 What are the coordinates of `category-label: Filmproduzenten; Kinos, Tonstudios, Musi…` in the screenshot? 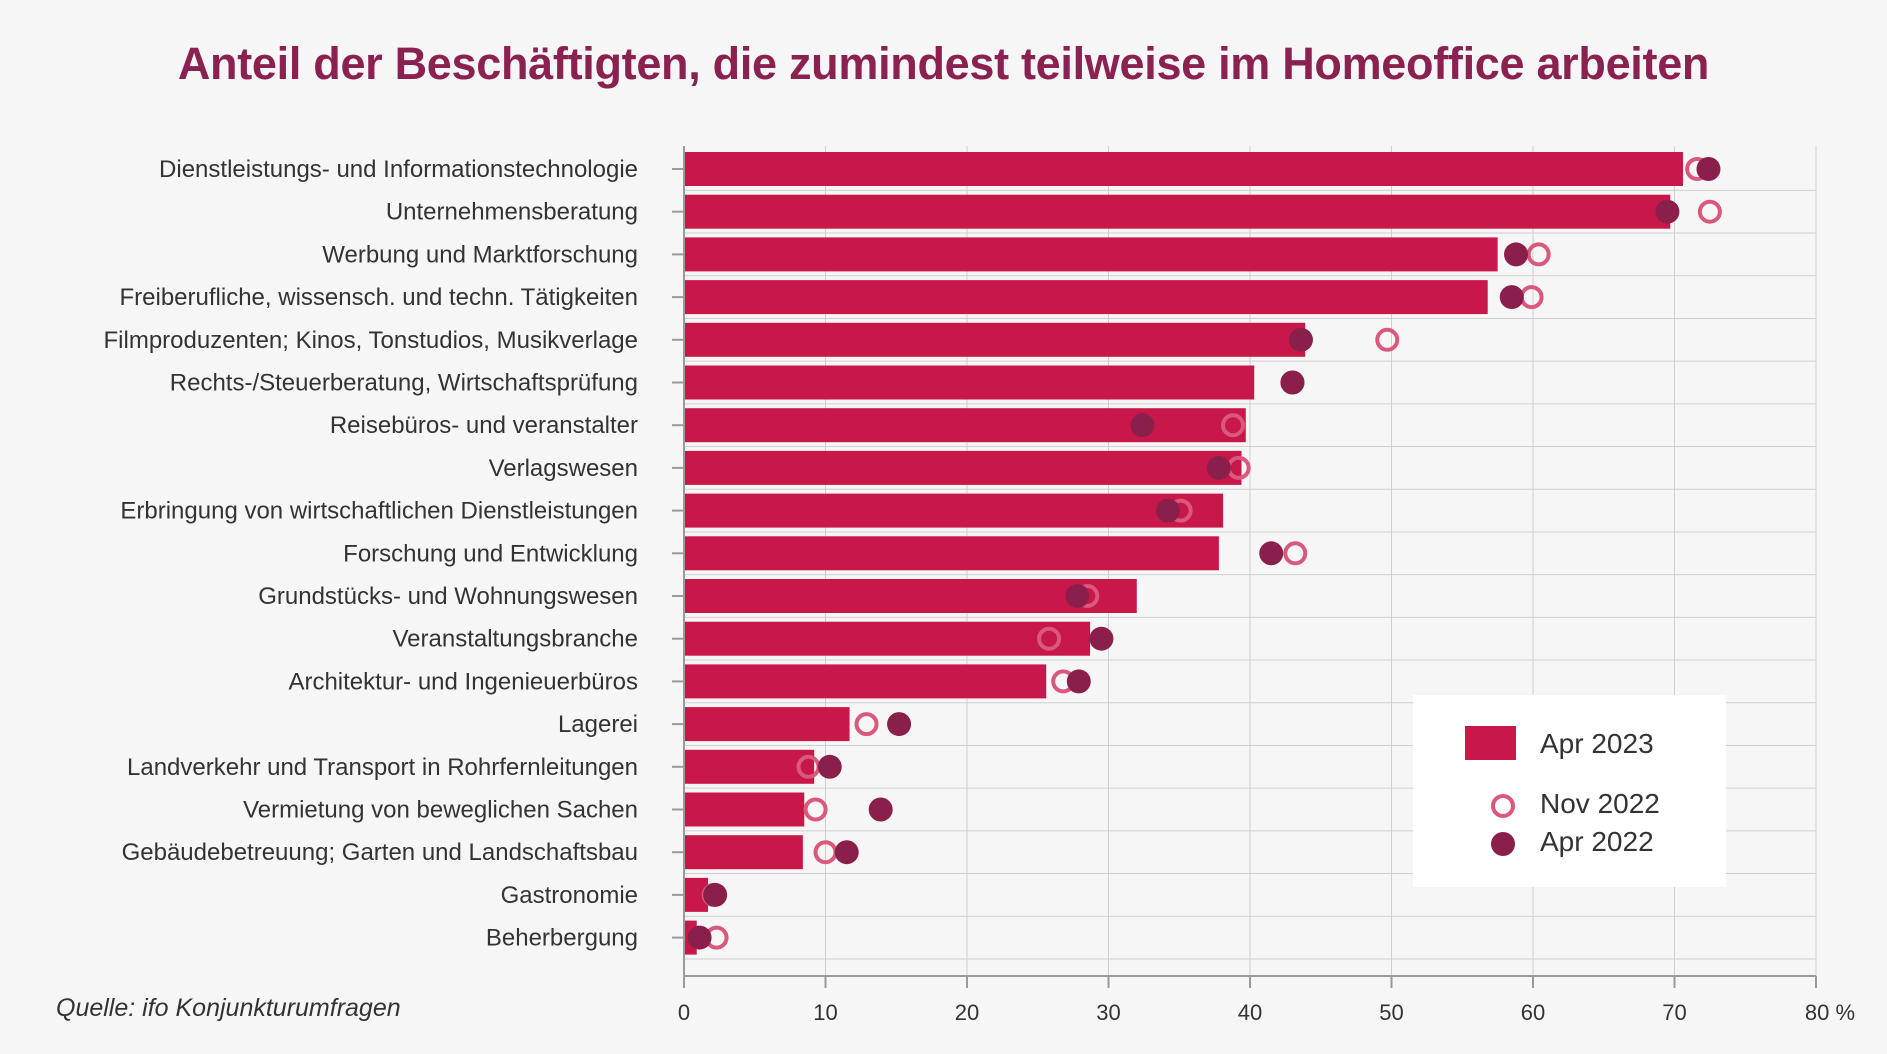 It's located at (371, 340).